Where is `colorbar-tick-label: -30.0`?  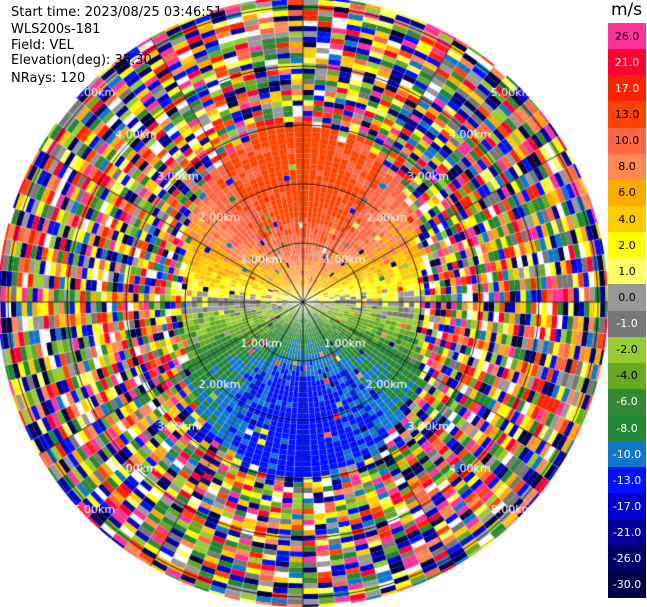 colorbar-tick-label: -30.0 is located at coordinates (627, 585).